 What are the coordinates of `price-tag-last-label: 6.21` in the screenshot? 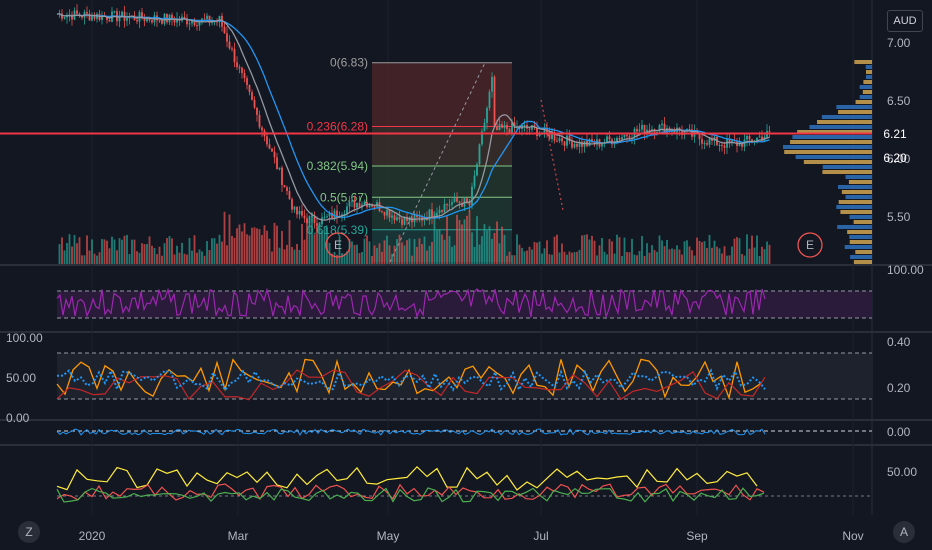 It's located at (895, 134).